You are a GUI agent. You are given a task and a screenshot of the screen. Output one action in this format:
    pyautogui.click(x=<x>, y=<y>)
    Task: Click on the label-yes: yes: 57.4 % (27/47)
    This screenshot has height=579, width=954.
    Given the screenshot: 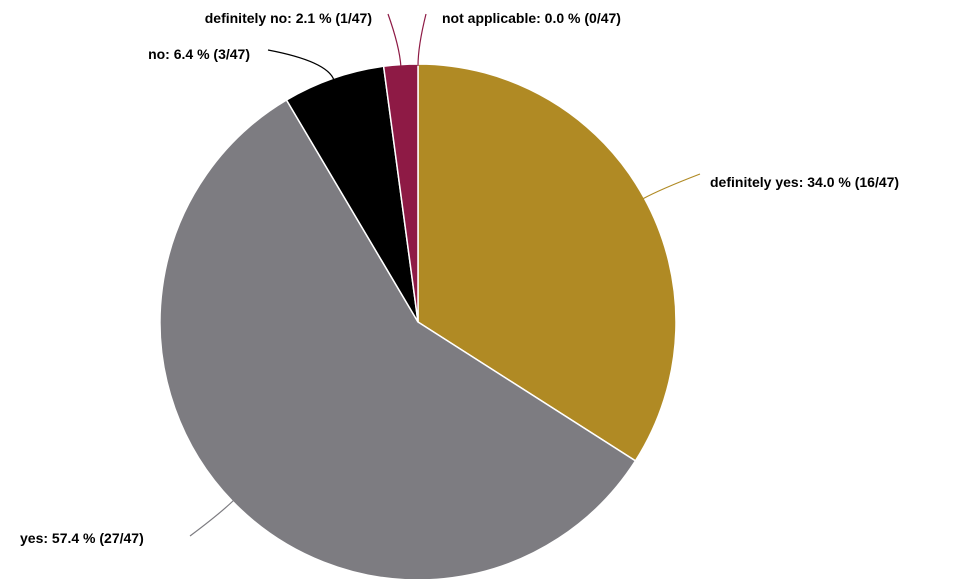 What is the action you would take?
    pyautogui.click(x=82, y=538)
    